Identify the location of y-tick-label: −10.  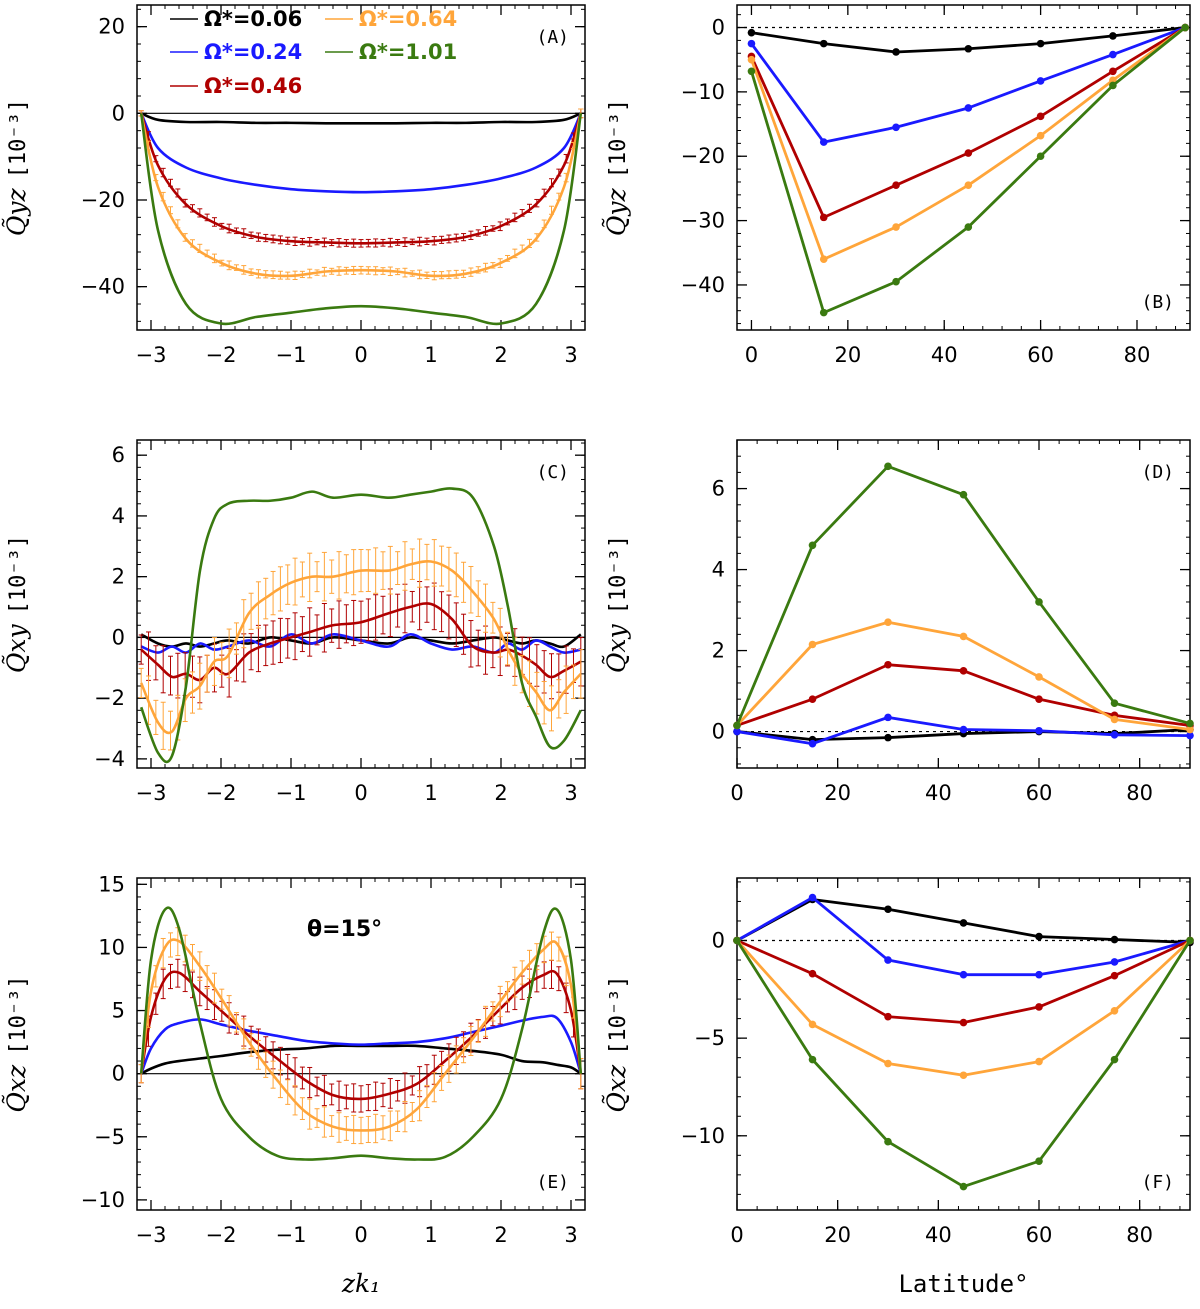
(703, 92).